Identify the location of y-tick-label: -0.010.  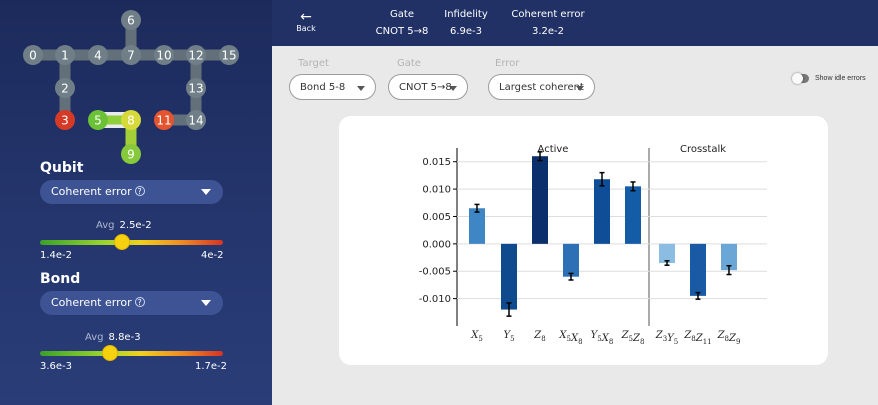
(435, 299).